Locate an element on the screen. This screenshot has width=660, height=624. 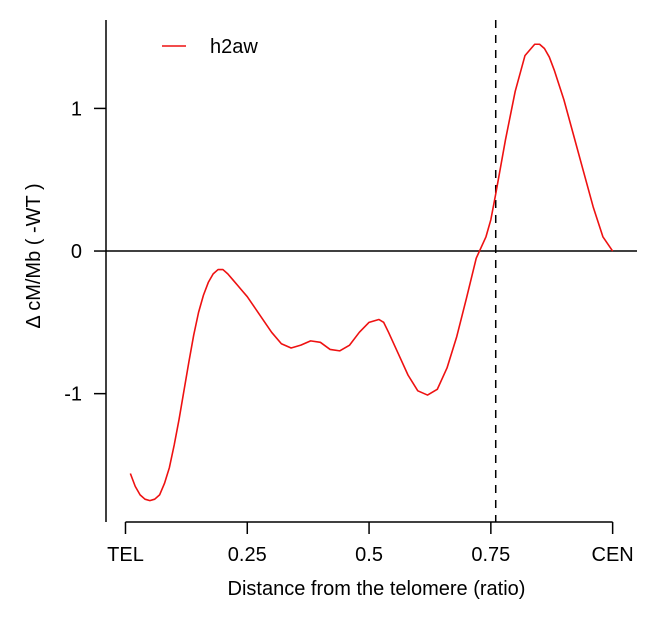
x-tick-label: 0.5 is located at coordinates (369, 555).